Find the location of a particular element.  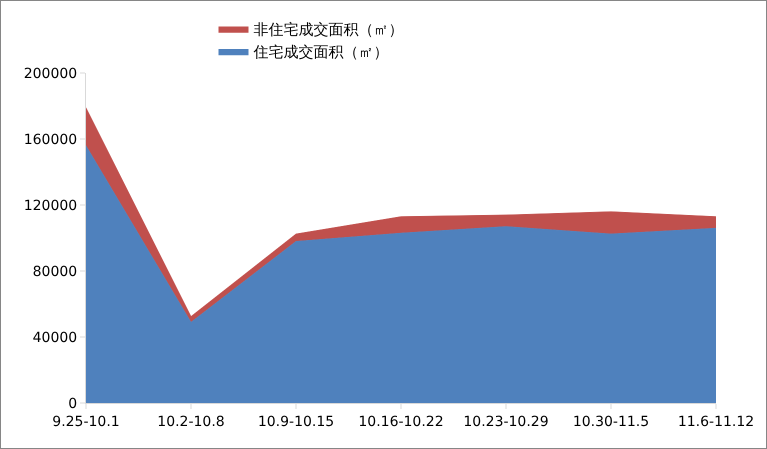

y-tick-label: 200000 is located at coordinates (51, 74).